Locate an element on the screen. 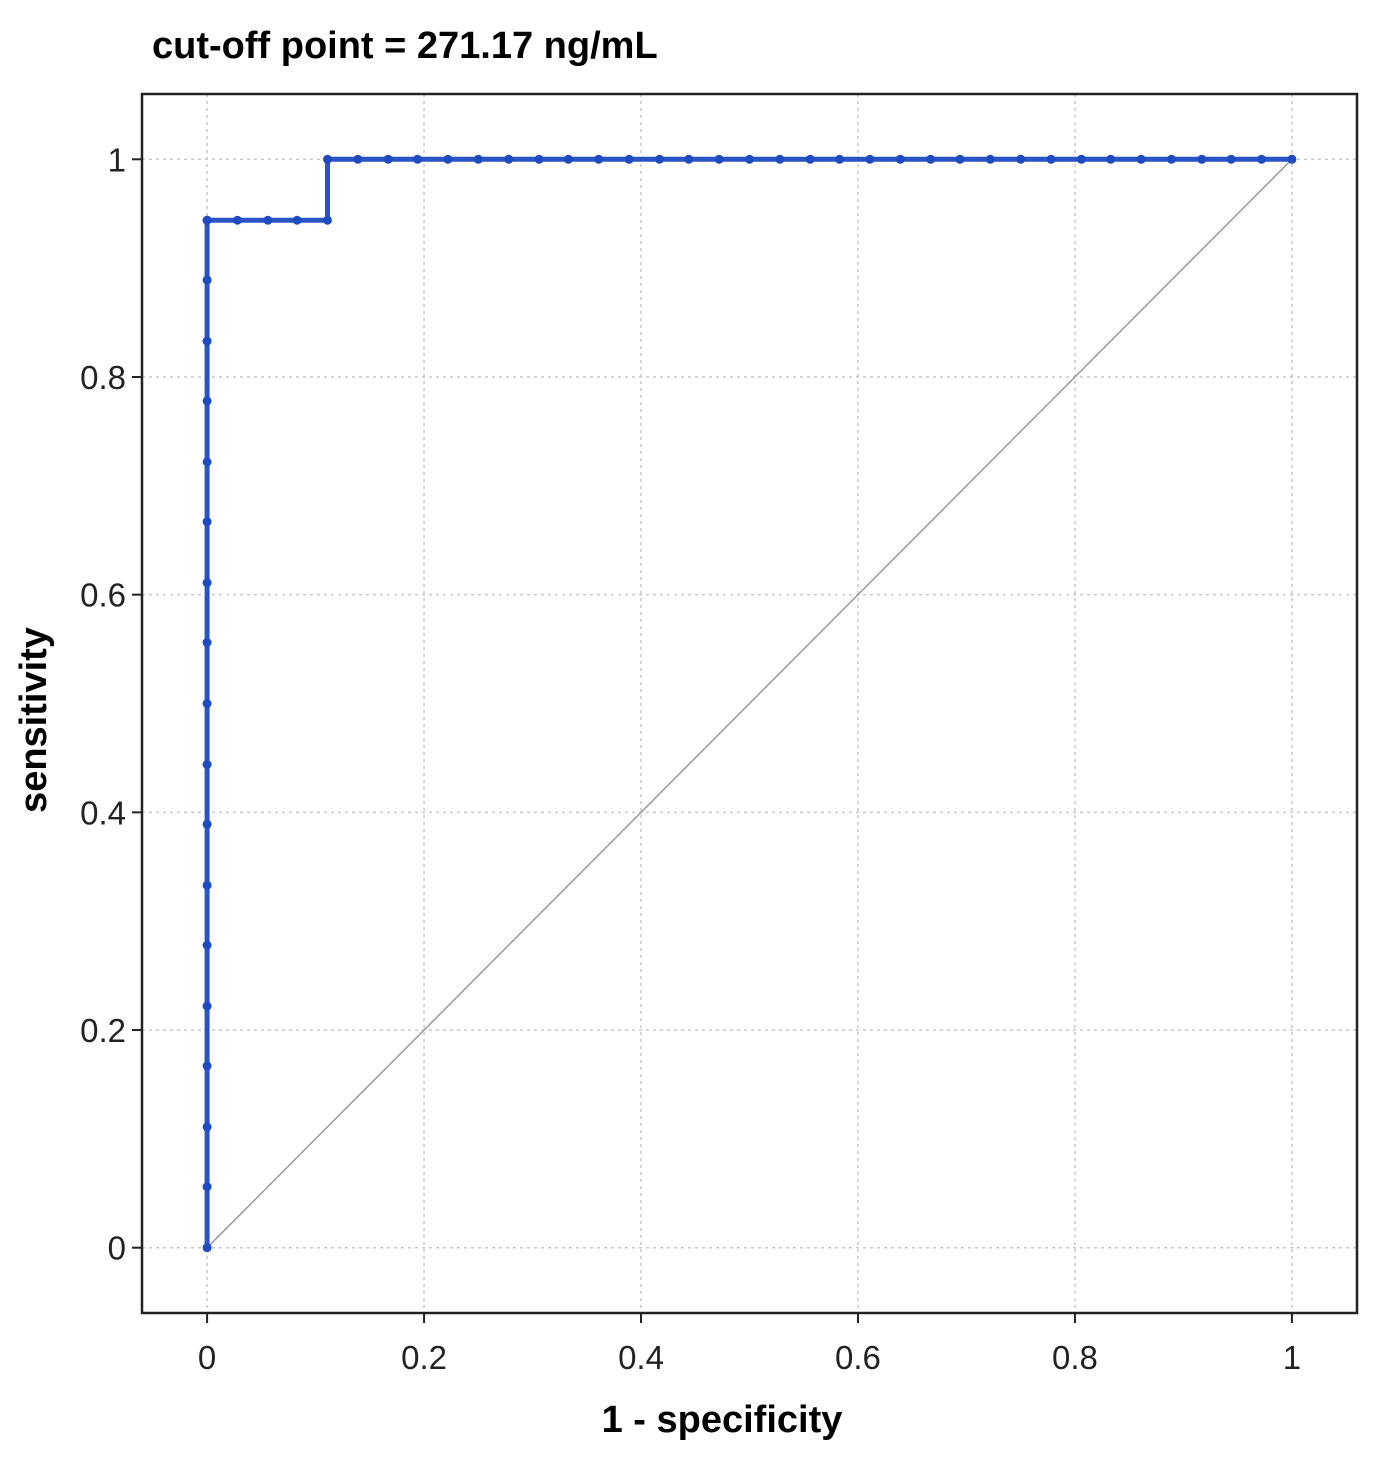 This screenshot has width=1389, height=1459. x-tick-label: 0.6 is located at coordinates (858, 1357).